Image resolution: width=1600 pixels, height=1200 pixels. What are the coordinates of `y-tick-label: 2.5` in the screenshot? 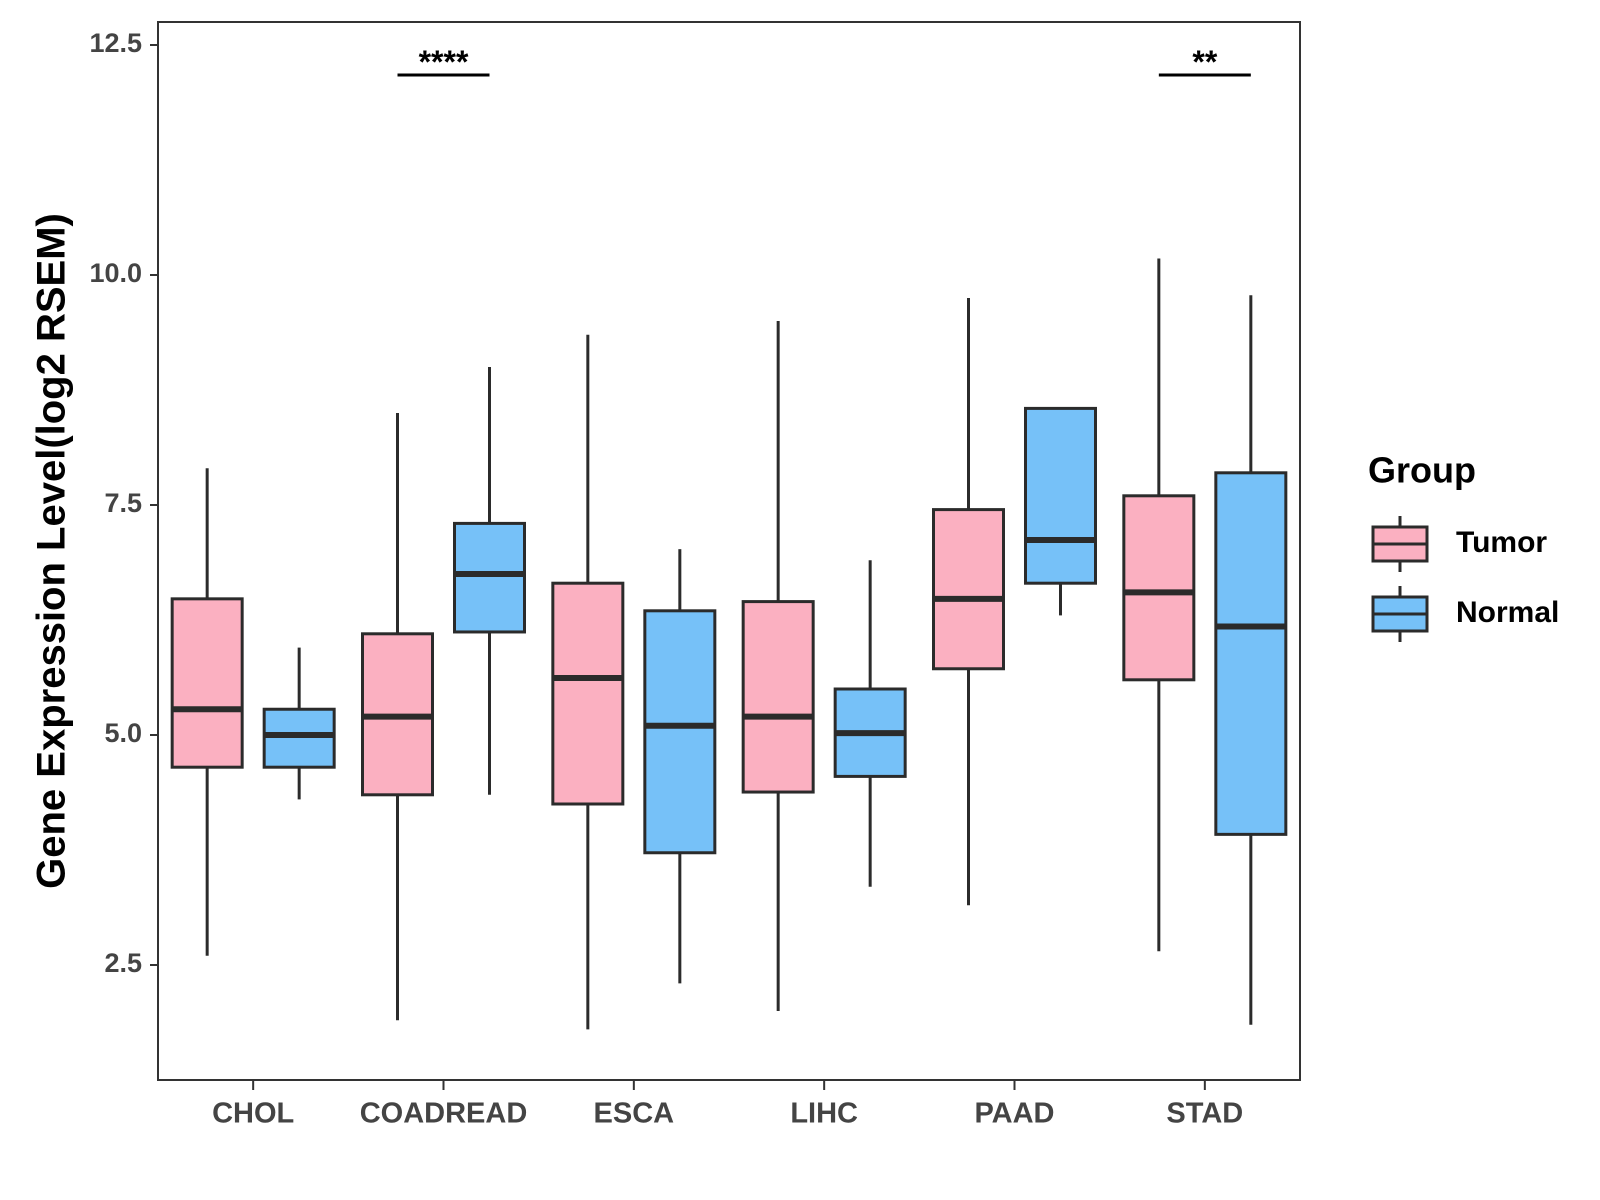 It's located at (123, 963).